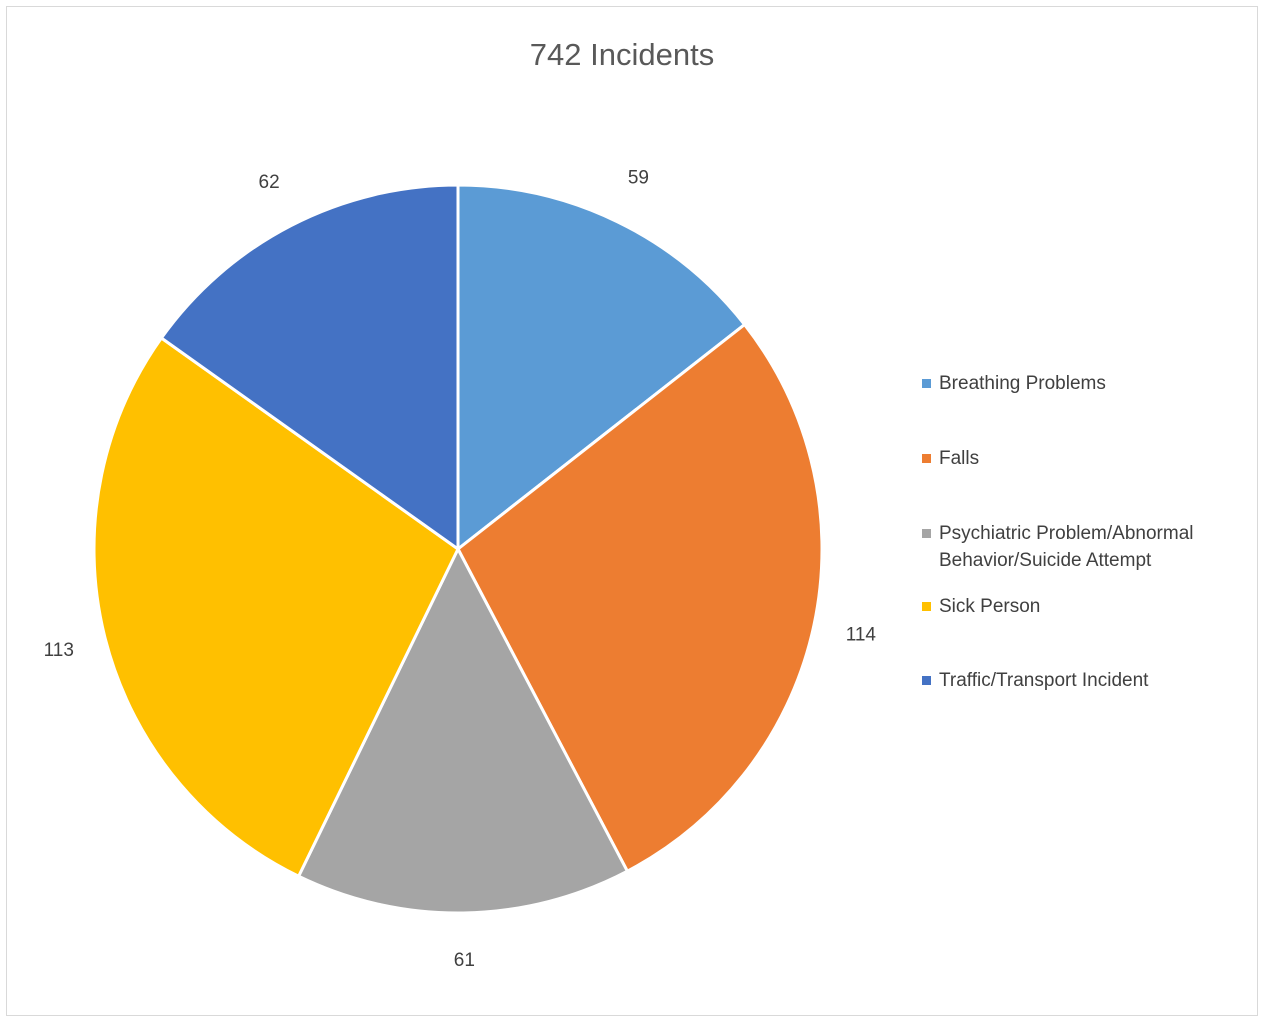  I want to click on legend-label: Breathing Problems, so click(1022, 383).